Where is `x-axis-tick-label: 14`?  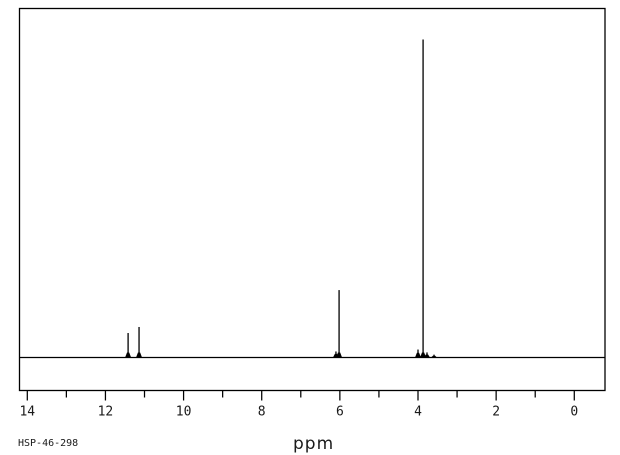 x-axis-tick-label: 14 is located at coordinates (27, 412).